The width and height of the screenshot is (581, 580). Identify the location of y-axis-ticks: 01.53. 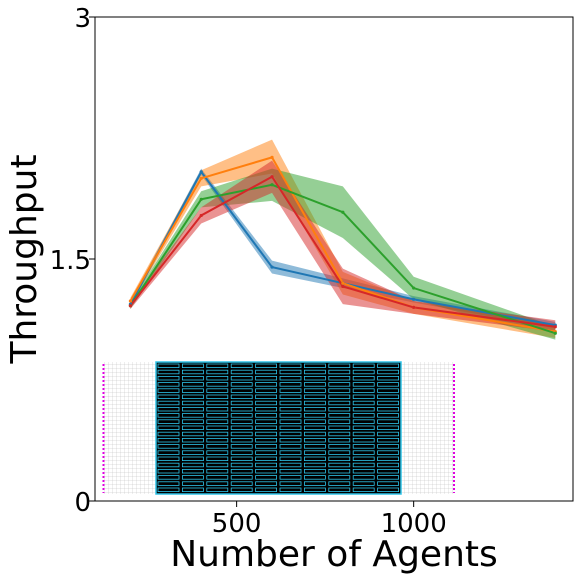
(72, 261).